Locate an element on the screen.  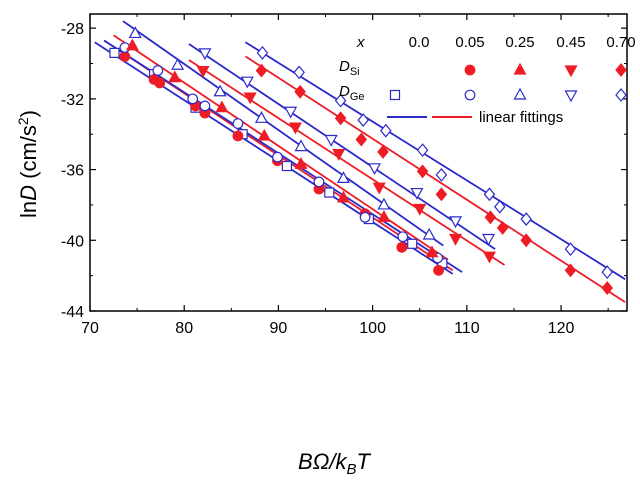
y-tick-label: -32 is located at coordinates (72, 100).